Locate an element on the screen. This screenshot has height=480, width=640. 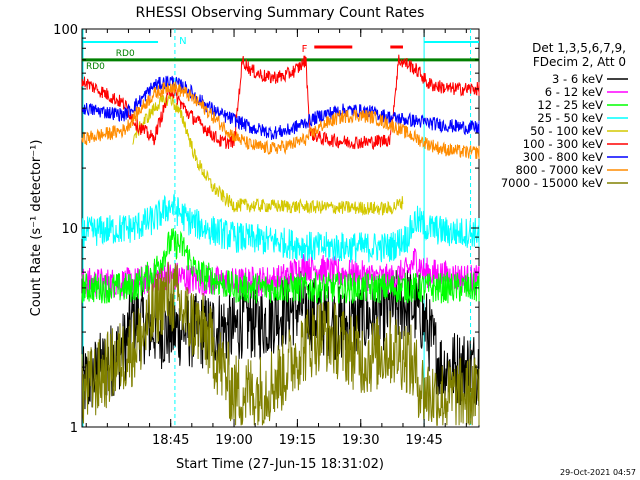
x-tick-label: 19:00 is located at coordinates (233, 440).